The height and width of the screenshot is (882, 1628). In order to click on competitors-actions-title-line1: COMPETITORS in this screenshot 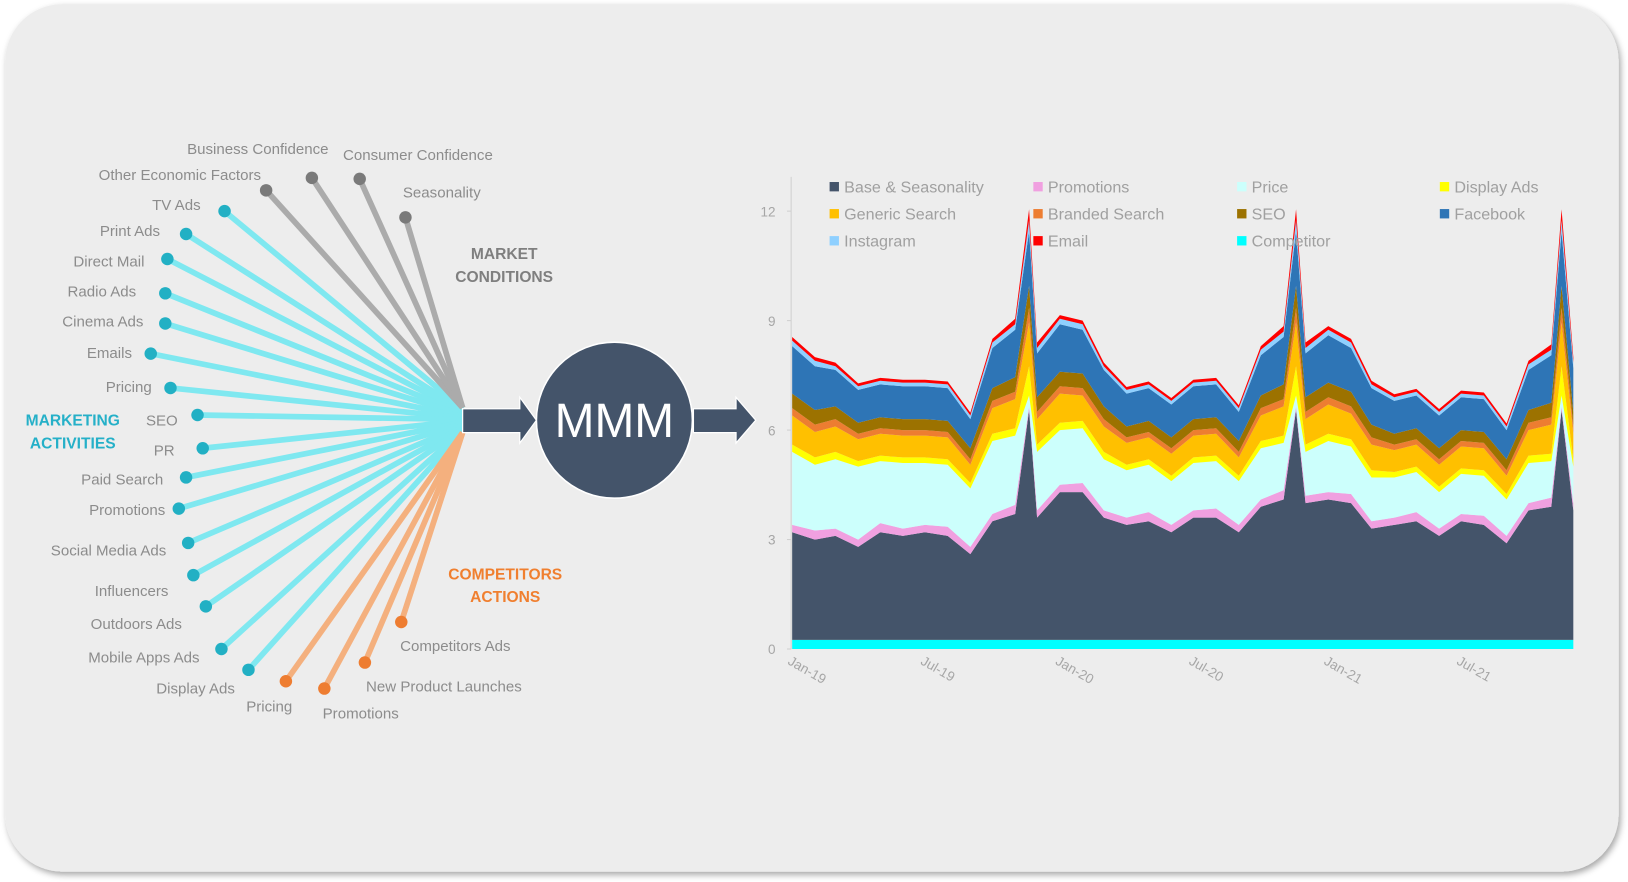, I will do `click(505, 574)`.